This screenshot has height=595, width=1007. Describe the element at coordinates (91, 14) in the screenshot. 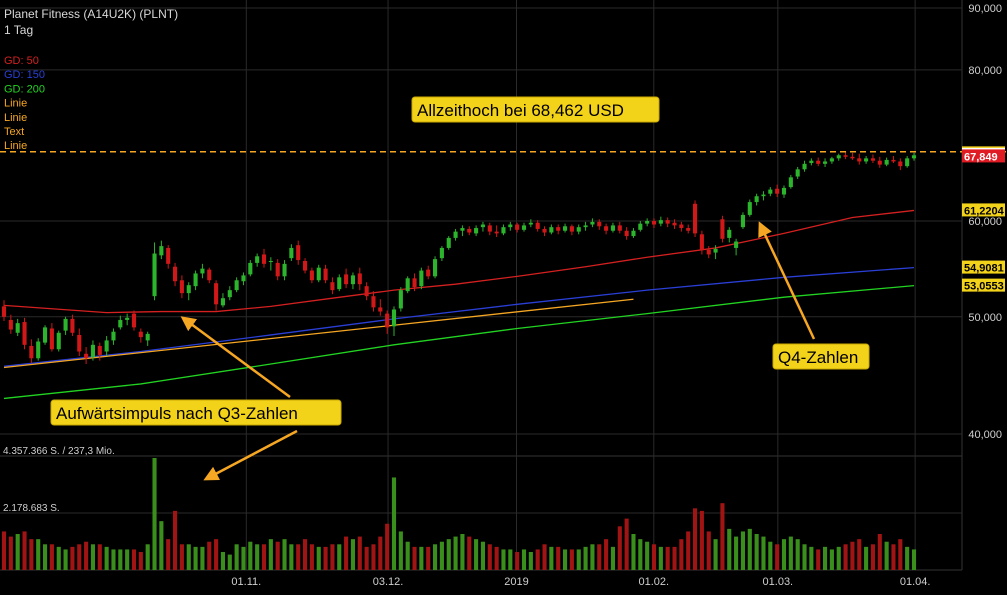

I see `instrument-title: Planet Fitness (A14U2K) (PLNT)` at that location.